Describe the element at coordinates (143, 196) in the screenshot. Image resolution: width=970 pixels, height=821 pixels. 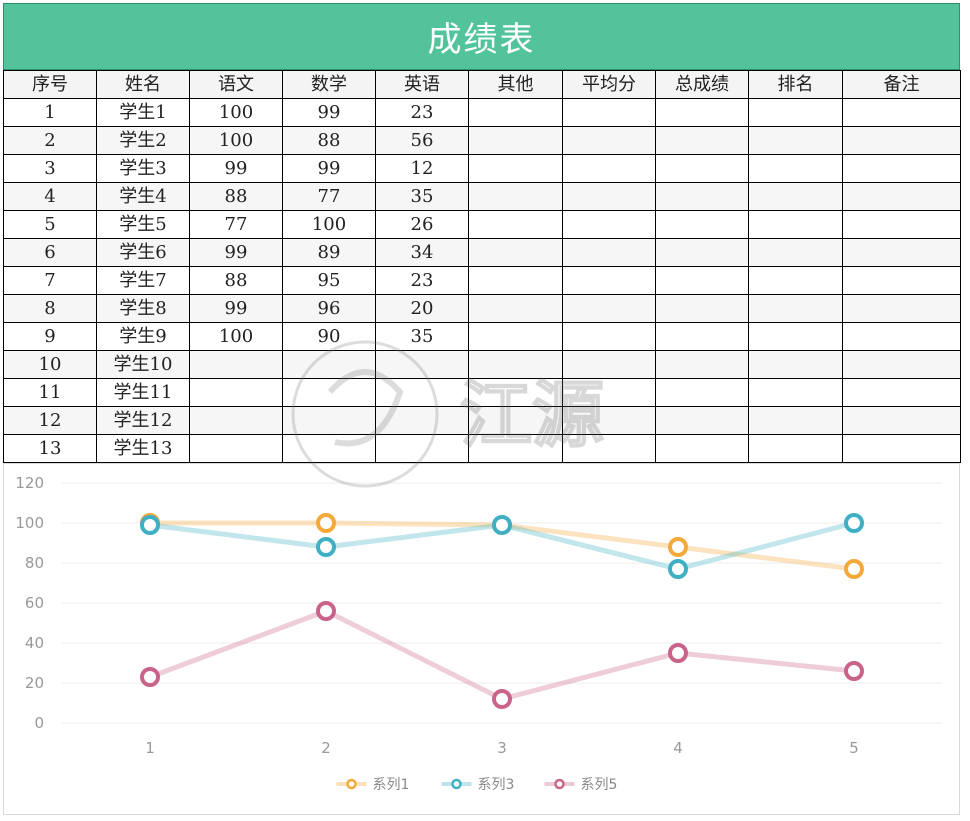
I see `table-cell: 学生4` at that location.